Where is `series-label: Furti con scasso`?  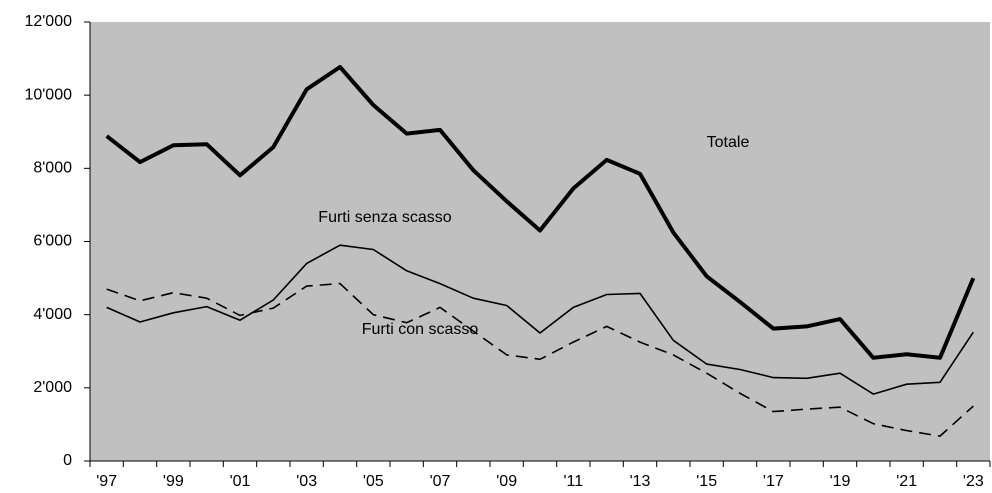
series-label: Furti con scasso is located at coordinates (420, 329).